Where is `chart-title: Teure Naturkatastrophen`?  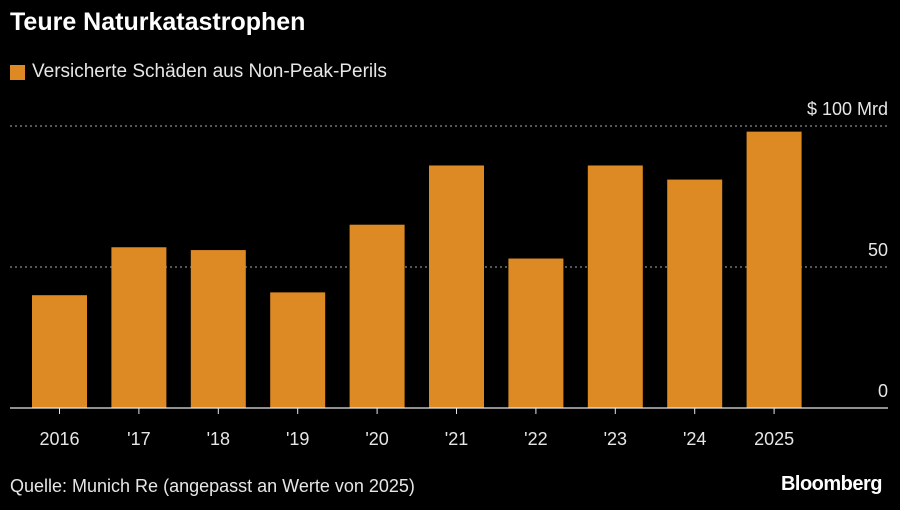 chart-title: Teure Naturkatastrophen is located at coordinates (158, 22).